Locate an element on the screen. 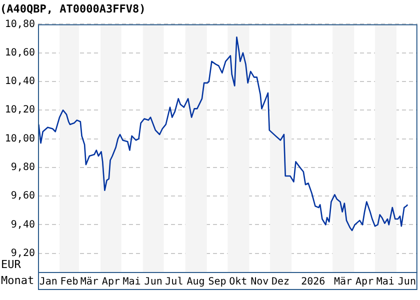  x-tick-label: Feb is located at coordinates (69, 282).